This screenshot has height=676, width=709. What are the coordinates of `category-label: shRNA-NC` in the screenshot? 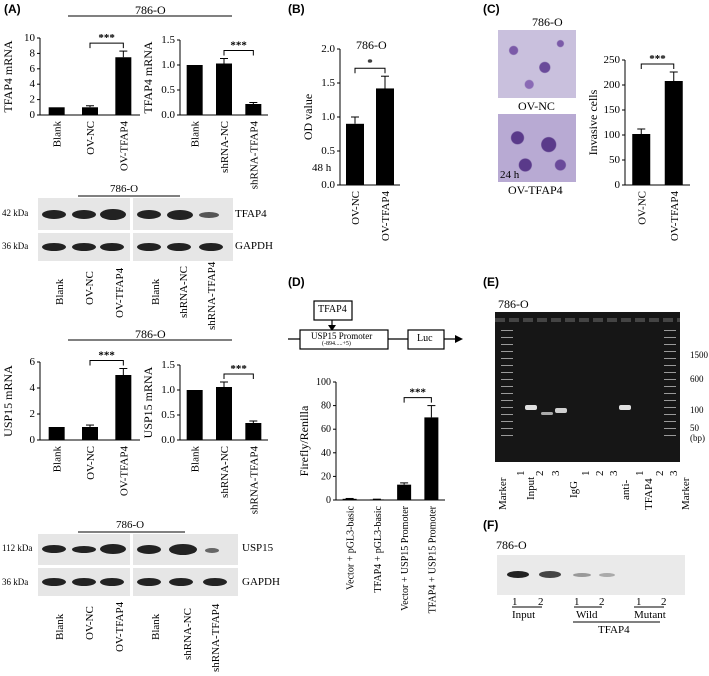 It's located at (225, 147).